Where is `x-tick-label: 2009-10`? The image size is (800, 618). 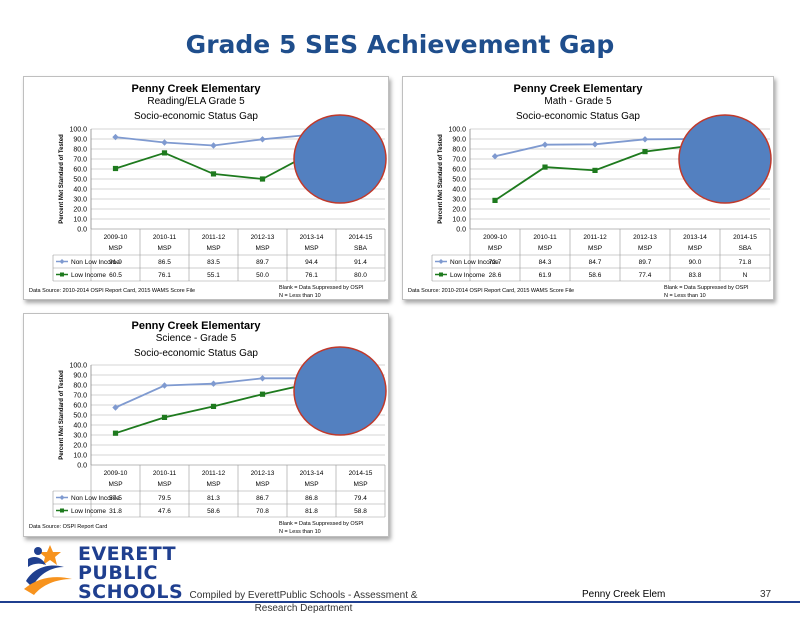 x-tick-label: 2009-10 is located at coordinates (116, 473).